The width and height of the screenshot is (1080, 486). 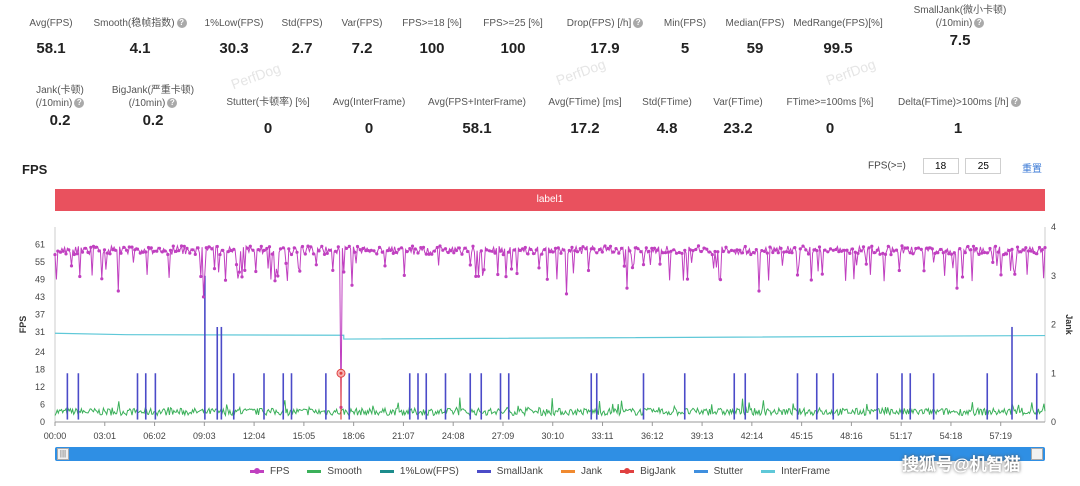 I want to click on y2-tick-label: 3, so click(x=1053, y=276).